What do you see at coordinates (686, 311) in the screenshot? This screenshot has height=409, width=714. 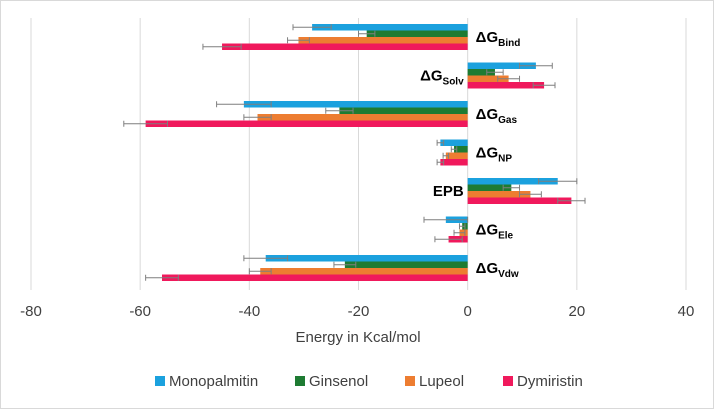 I see `x-tick-label: 40` at bounding box center [686, 311].